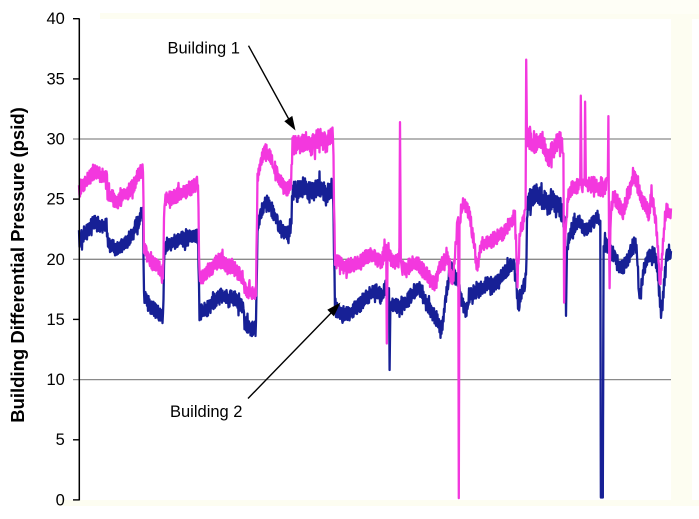 The height and width of the screenshot is (519, 699). I want to click on svg-text:Building Differential Pressure: Building Differential Pressure (psid), so click(17, 265).